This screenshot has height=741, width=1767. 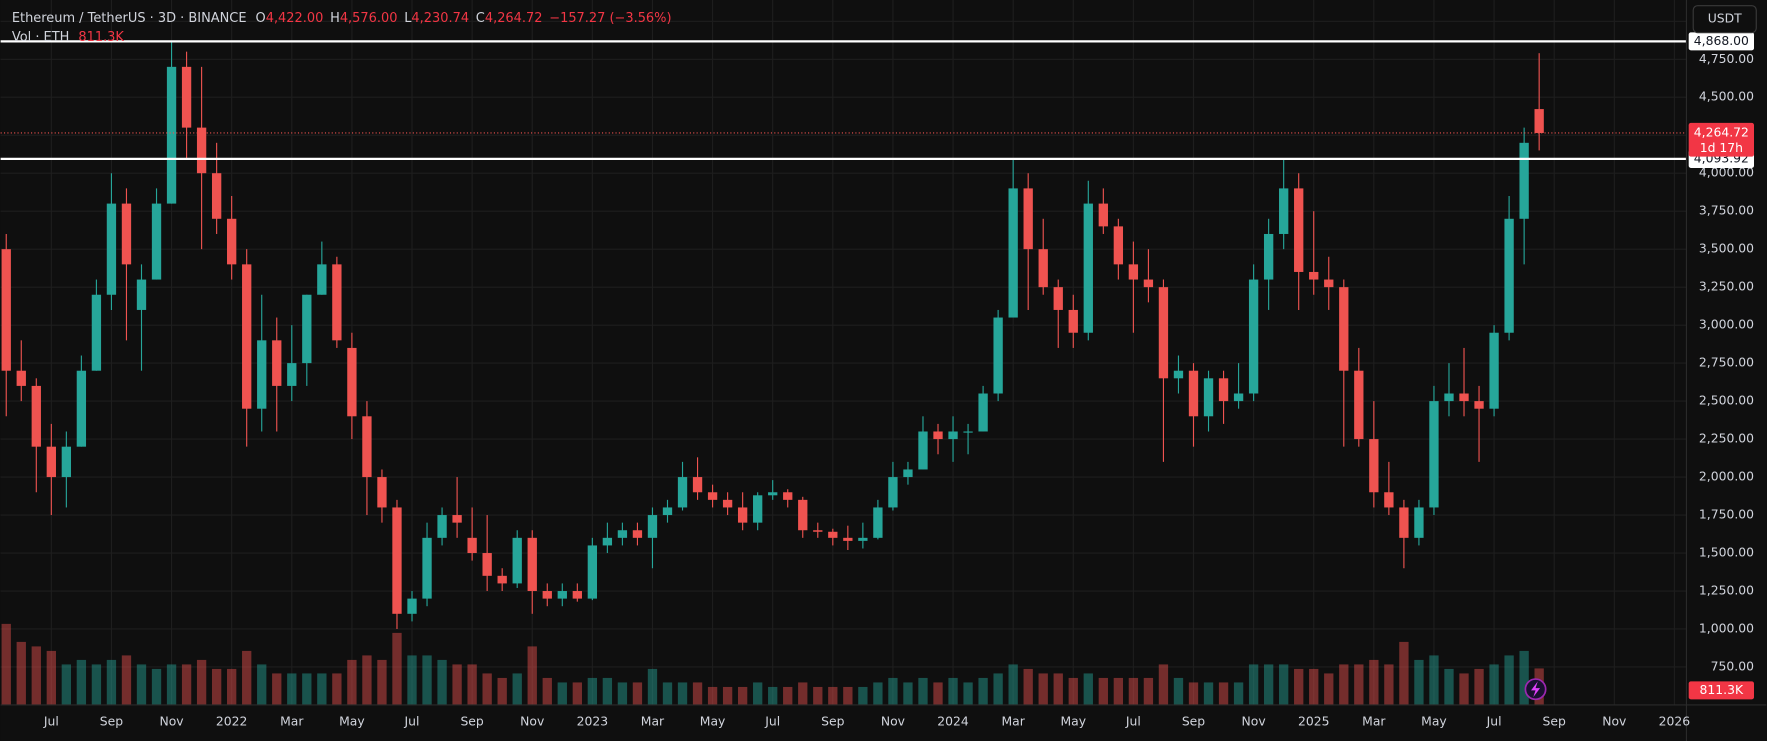 What do you see at coordinates (295, 18) in the screenshot?
I see `o-value: 4,422.00` at bounding box center [295, 18].